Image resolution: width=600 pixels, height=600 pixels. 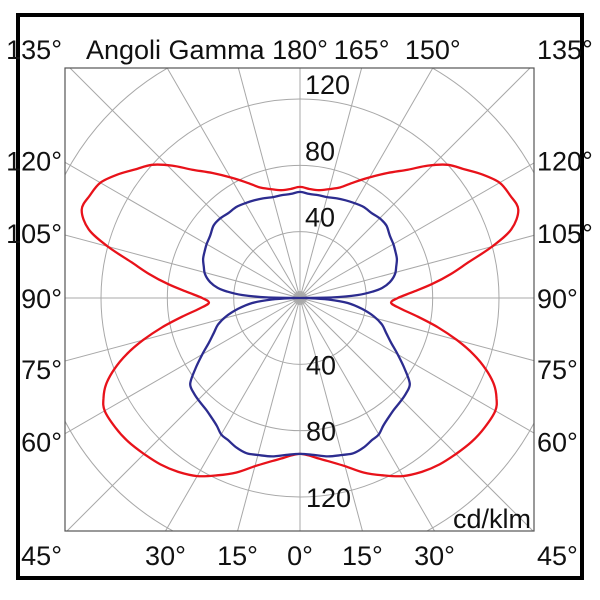 I want to click on gamma-label-right-45: 45°, so click(x=557, y=556).